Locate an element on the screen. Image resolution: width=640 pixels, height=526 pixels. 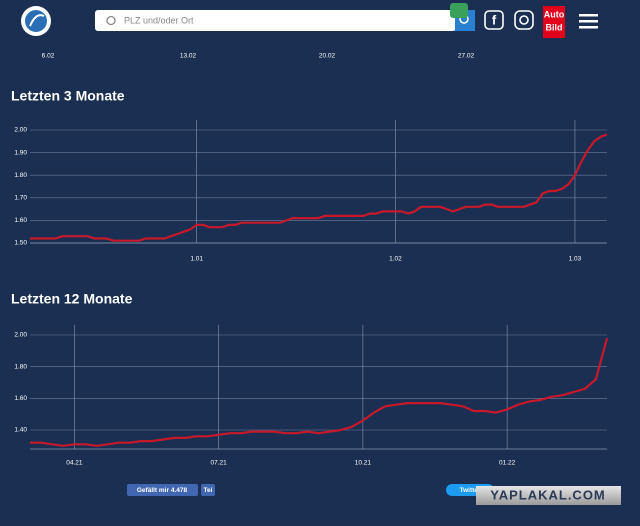
top-axis-label: 27.02 is located at coordinates (466, 56).